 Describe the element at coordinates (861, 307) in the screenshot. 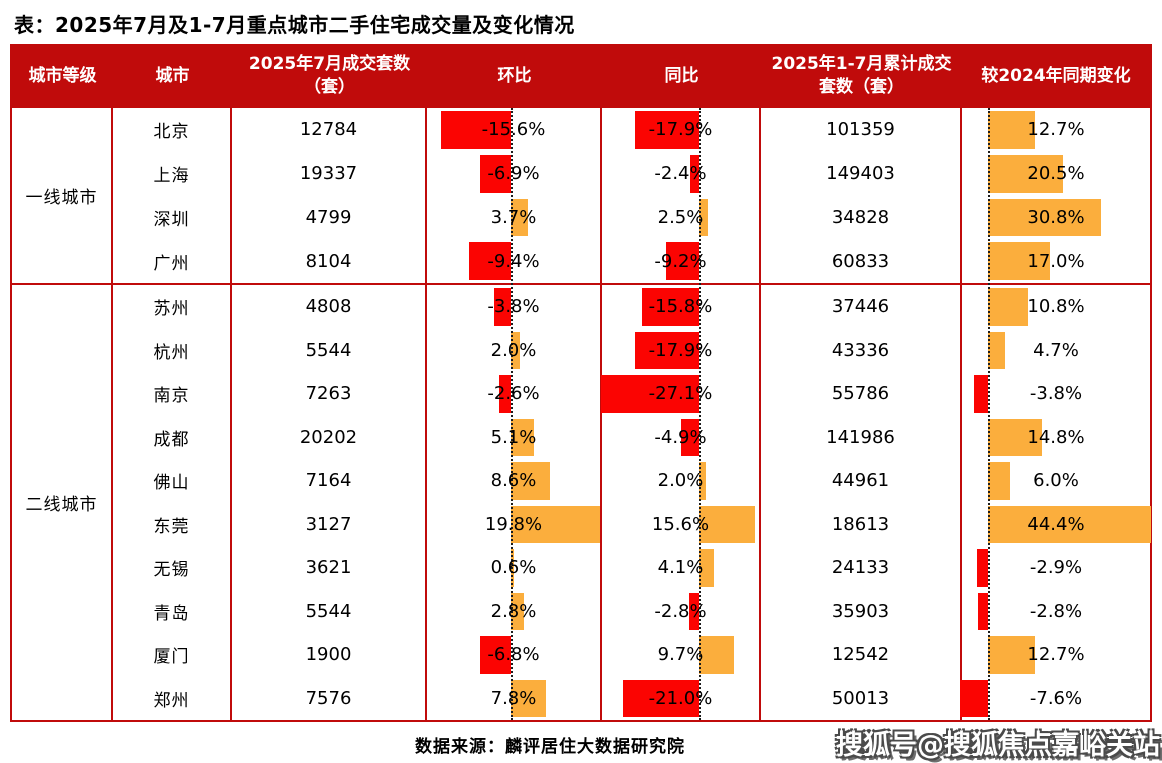

I see `cum-sales-value: 37446` at that location.